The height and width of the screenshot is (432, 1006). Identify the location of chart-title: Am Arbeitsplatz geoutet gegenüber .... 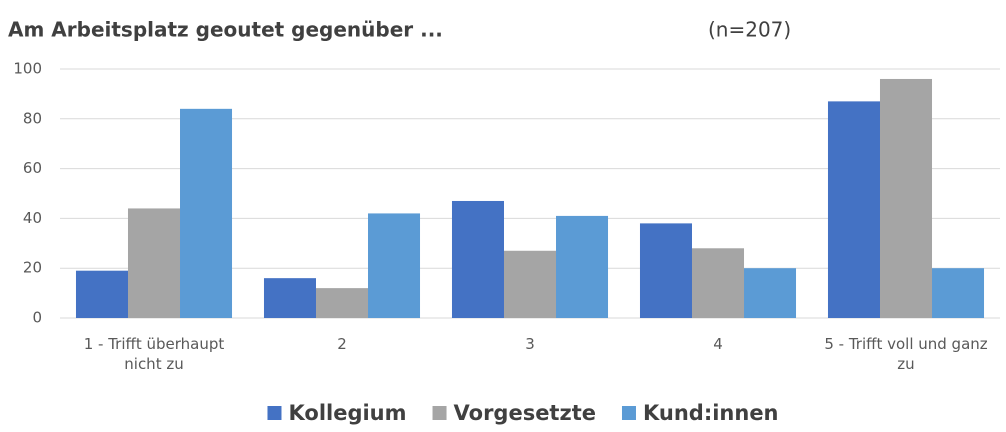
(225, 30).